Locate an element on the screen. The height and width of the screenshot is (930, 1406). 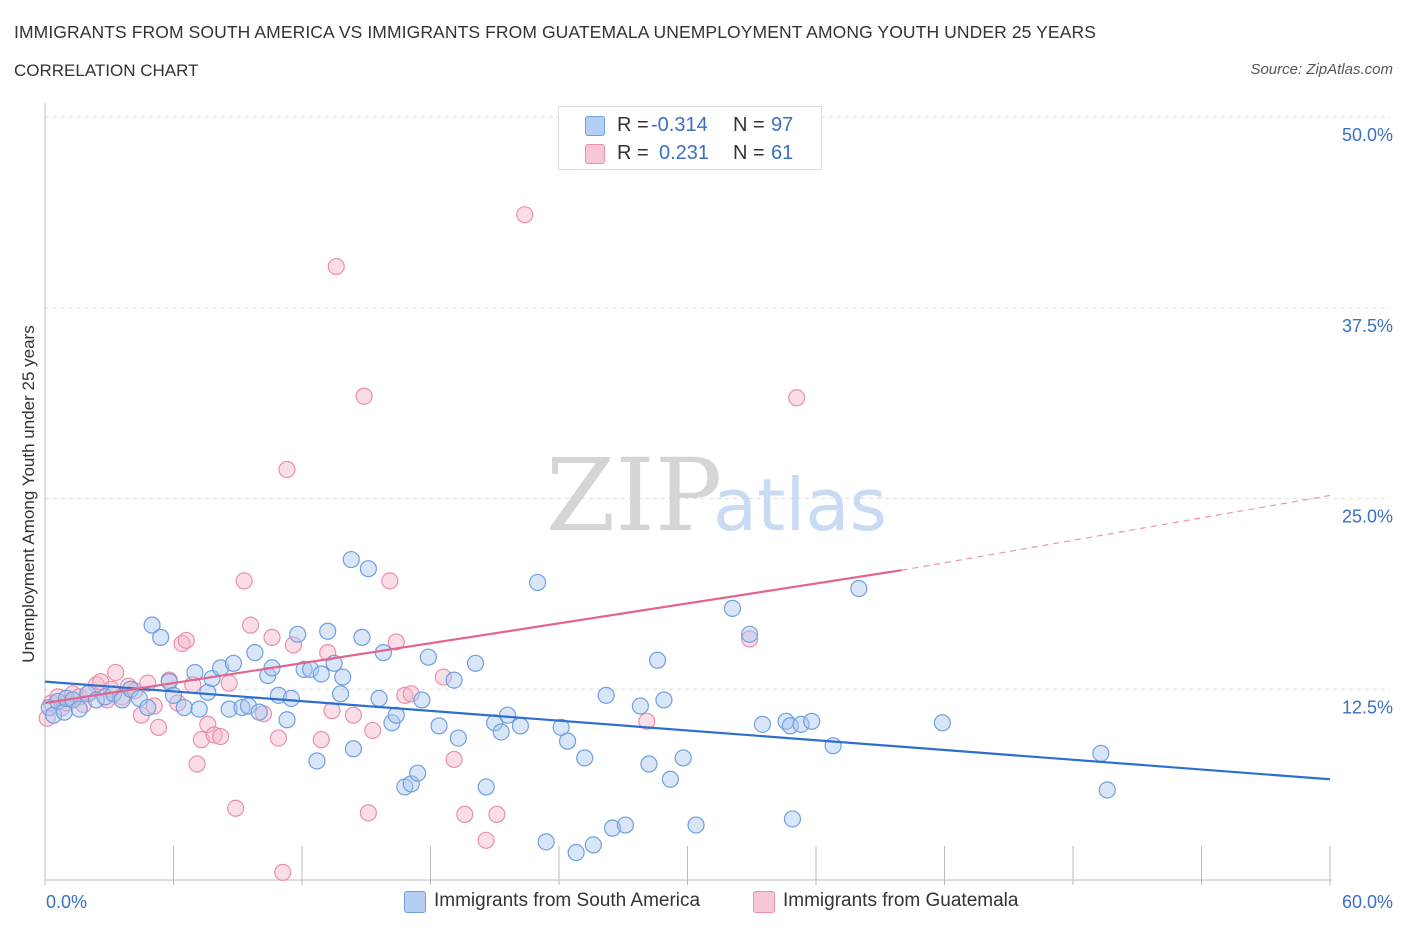
legend-swatch-pink is located at coordinates (595, 154).